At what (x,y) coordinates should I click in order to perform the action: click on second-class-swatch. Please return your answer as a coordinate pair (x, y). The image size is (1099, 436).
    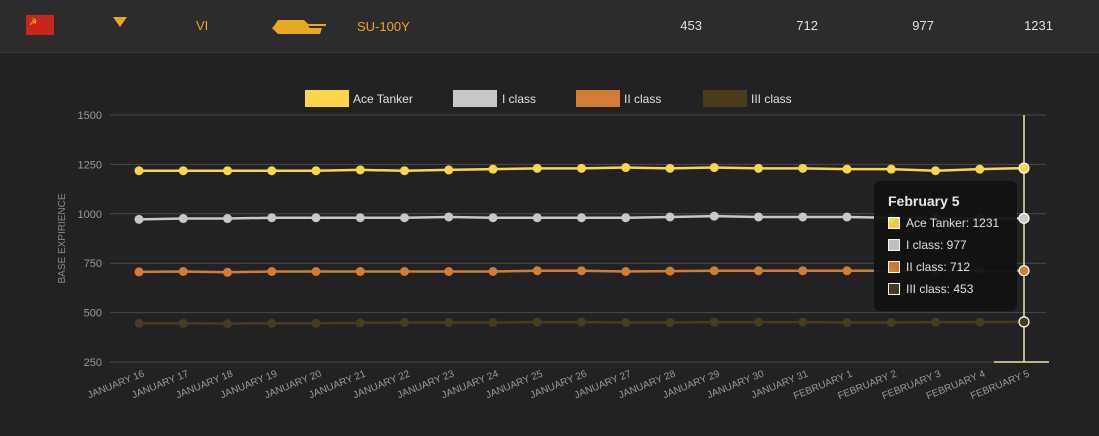
    Looking at the image, I should click on (894, 267).